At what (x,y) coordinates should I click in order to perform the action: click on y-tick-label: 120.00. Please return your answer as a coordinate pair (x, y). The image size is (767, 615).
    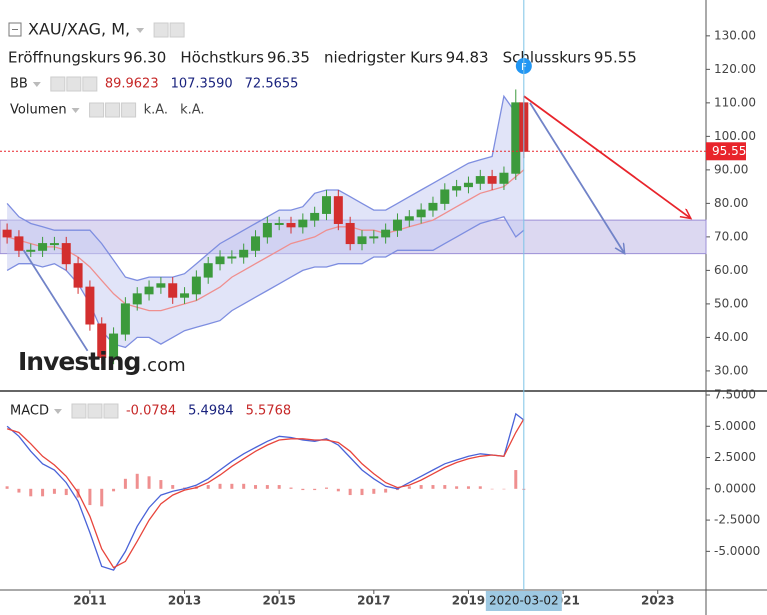
    Looking at the image, I should click on (735, 69).